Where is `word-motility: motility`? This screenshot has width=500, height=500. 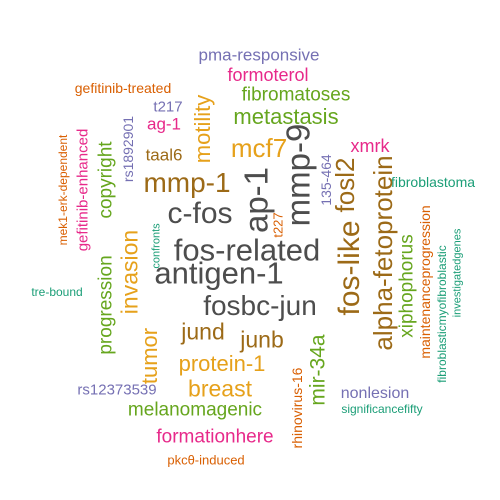
word-motility: motility is located at coordinates (202, 129).